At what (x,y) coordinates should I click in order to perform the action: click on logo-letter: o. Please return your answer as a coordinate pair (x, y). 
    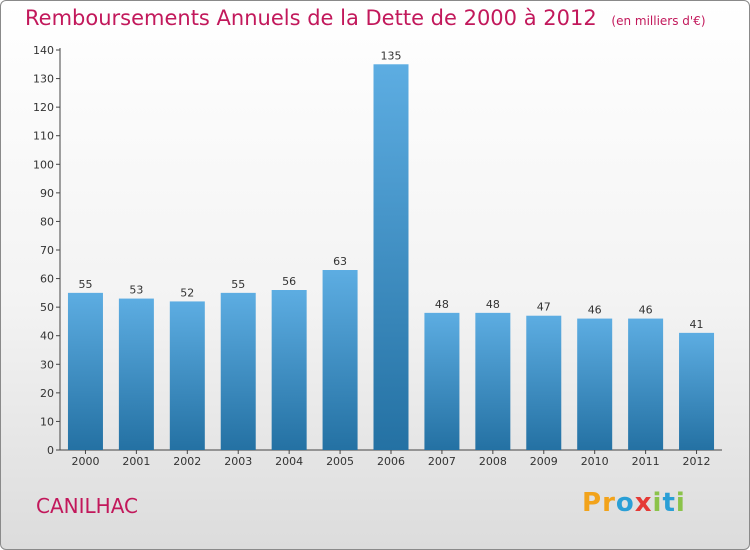
    Looking at the image, I should click on (625, 503).